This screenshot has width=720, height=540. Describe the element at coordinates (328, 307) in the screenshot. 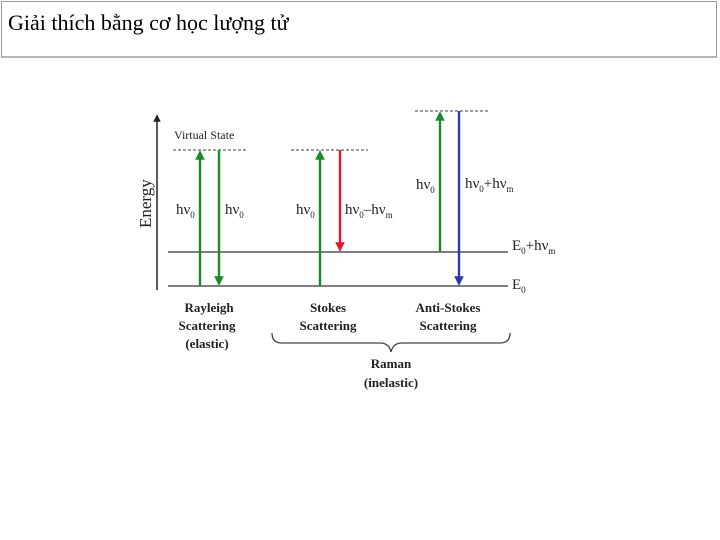

I see `stokes-name-line1: Stokes` at that location.